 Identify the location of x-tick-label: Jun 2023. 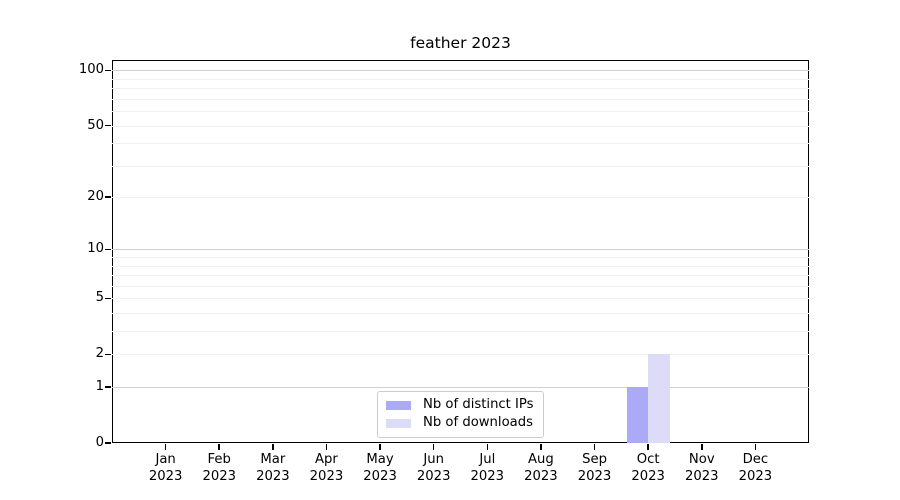
(433, 468).